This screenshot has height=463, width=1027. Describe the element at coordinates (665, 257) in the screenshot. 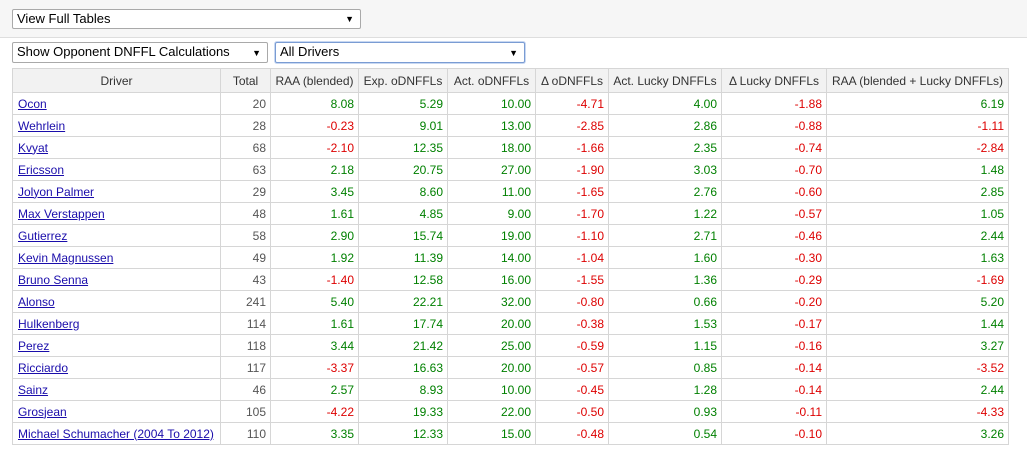

I see `cell-act-lucky-dnffls: 1.60` at that location.